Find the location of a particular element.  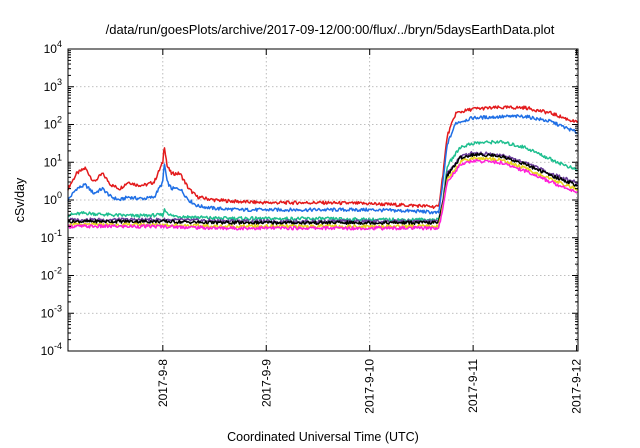

x-tick-label: 2017-9-12 is located at coordinates (577, 386).